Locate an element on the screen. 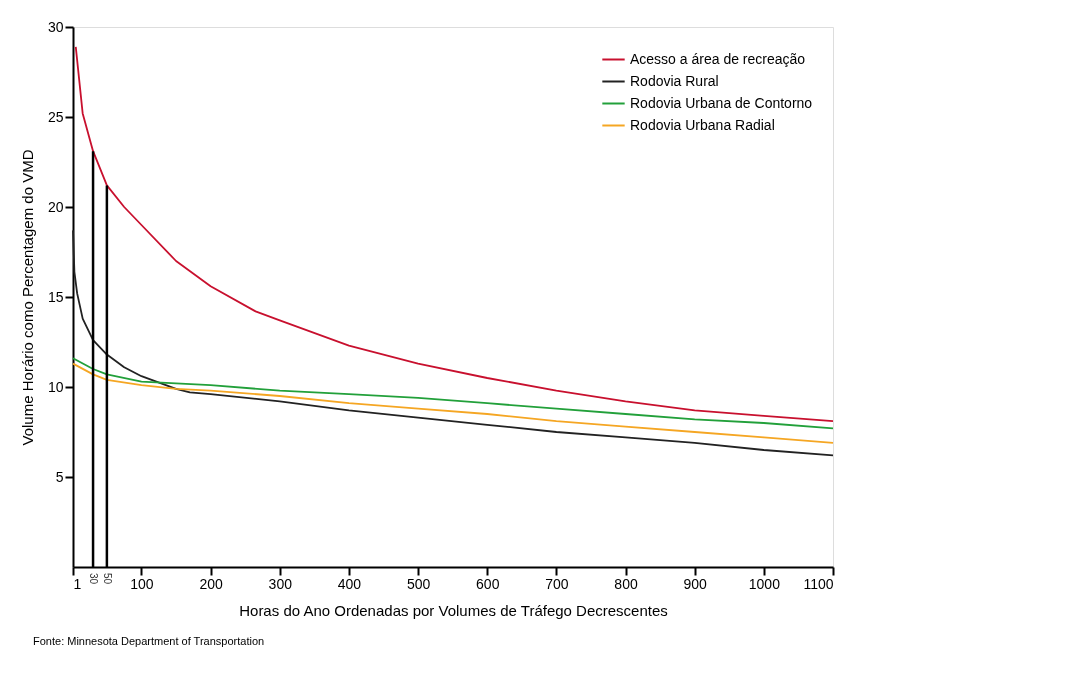 Image resolution: width=1078 pixels, height=682 pixels. x-tick-label: 800 is located at coordinates (626, 583).